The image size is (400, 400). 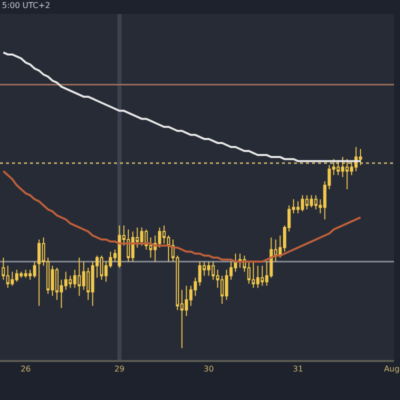 I want to click on x-tick-label: Aug, so click(x=392, y=369).